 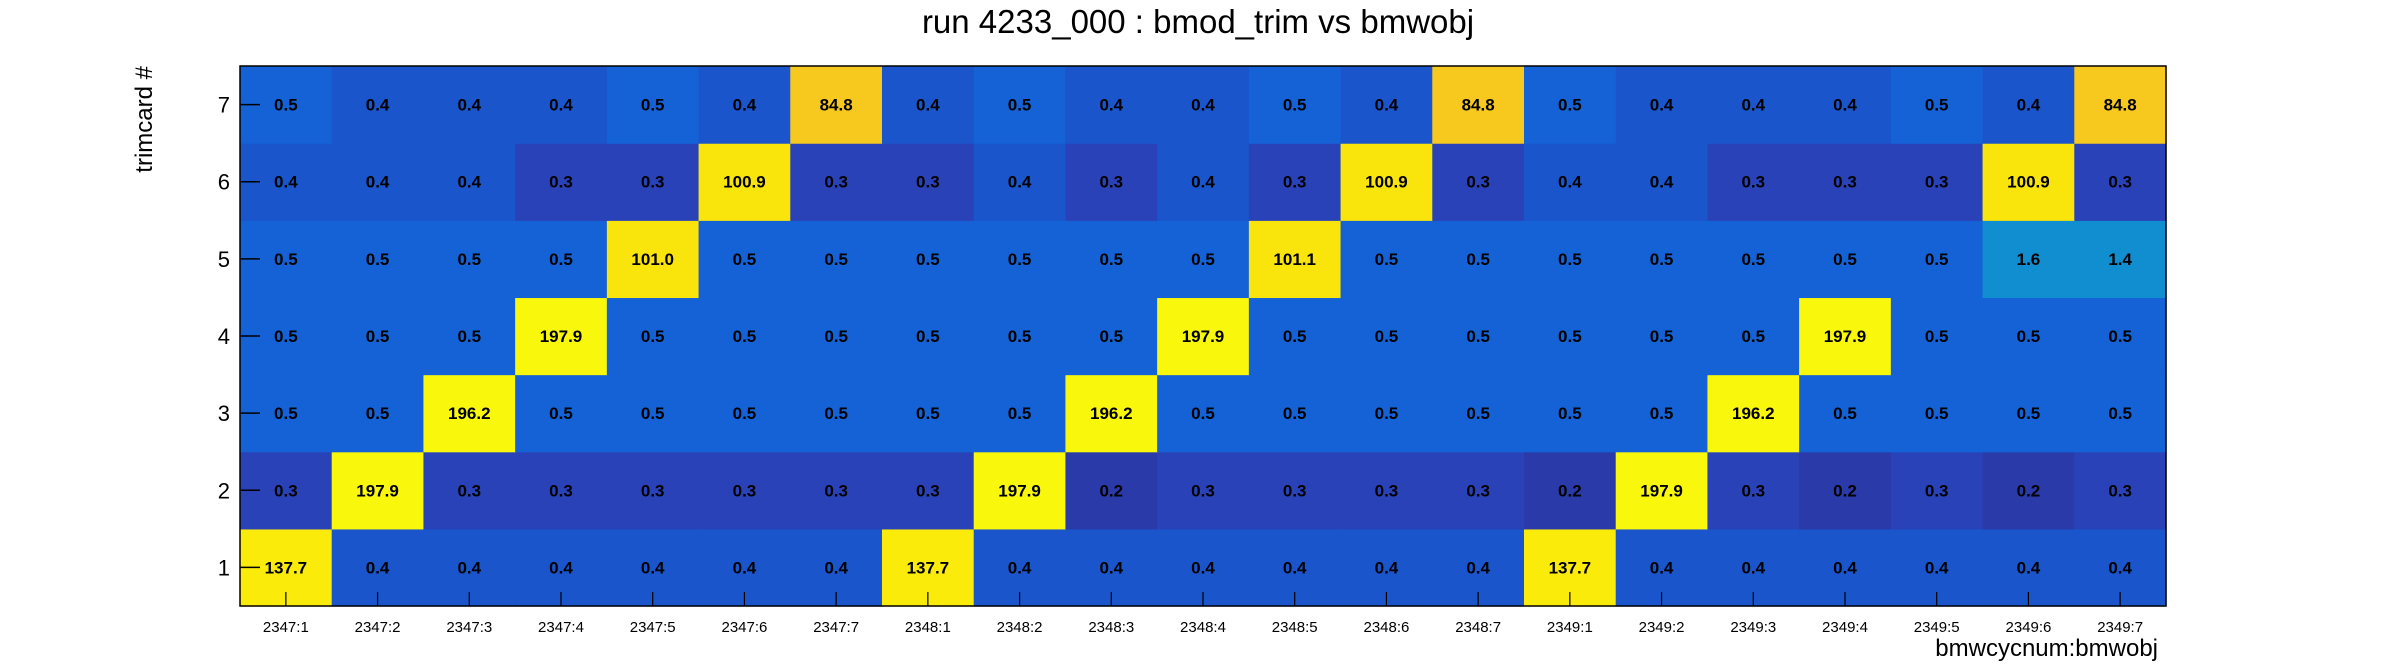 I want to click on cell-value-label: 137.7, so click(x=1570, y=567).